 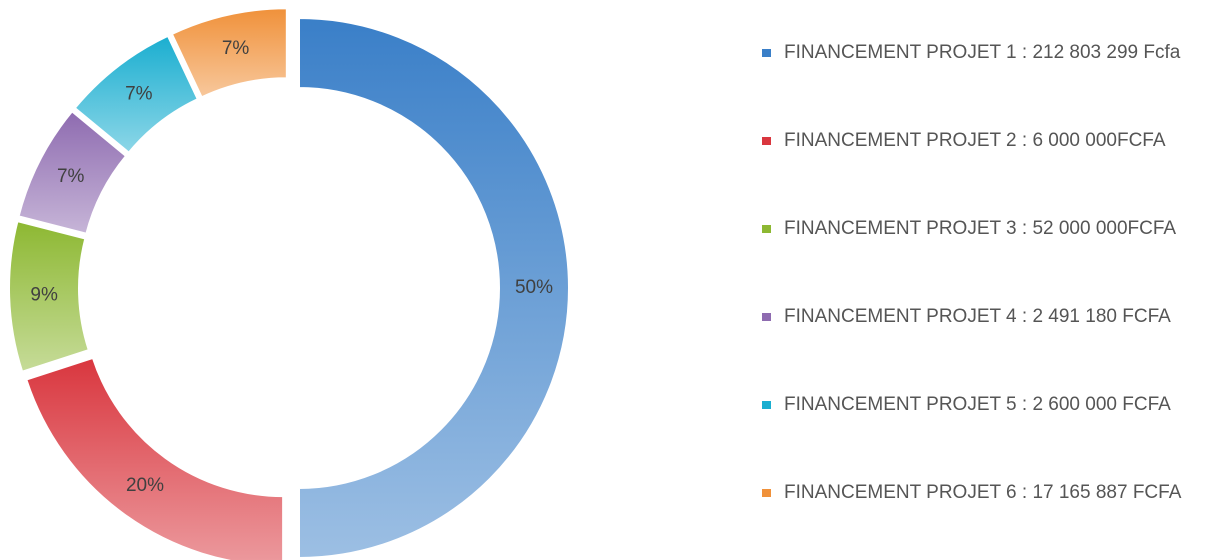 What do you see at coordinates (977, 432) in the screenshot?
I see `legend-item: FINANCEMENT PROJET 5 : 2 600 000 FCFA` at bounding box center [977, 432].